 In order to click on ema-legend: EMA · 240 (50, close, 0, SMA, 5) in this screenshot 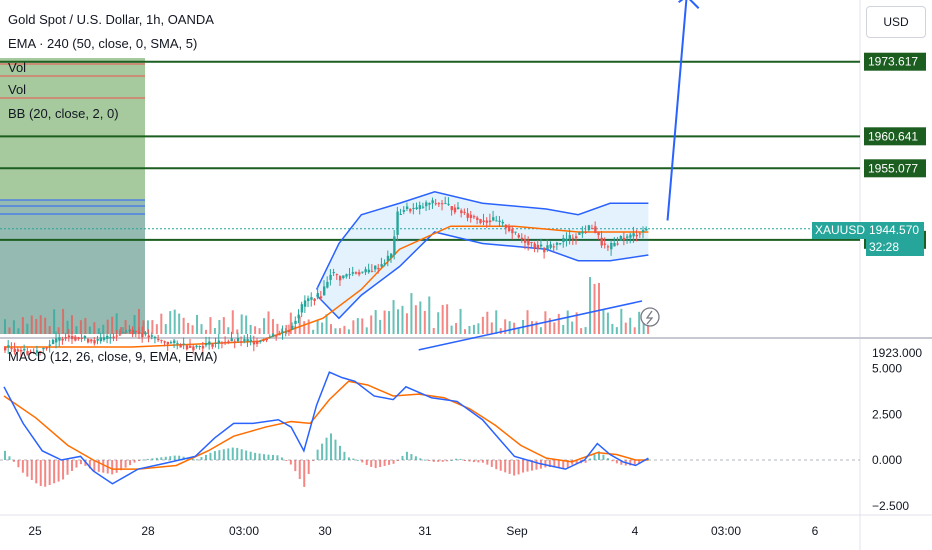, I will do `click(103, 43)`.